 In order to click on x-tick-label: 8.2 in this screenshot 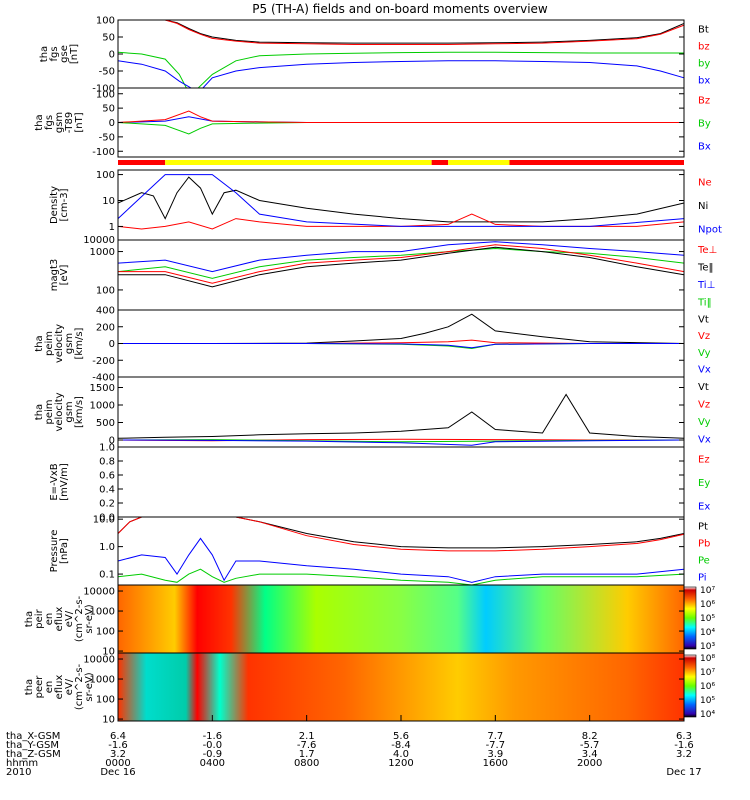, I will do `click(590, 736)`.